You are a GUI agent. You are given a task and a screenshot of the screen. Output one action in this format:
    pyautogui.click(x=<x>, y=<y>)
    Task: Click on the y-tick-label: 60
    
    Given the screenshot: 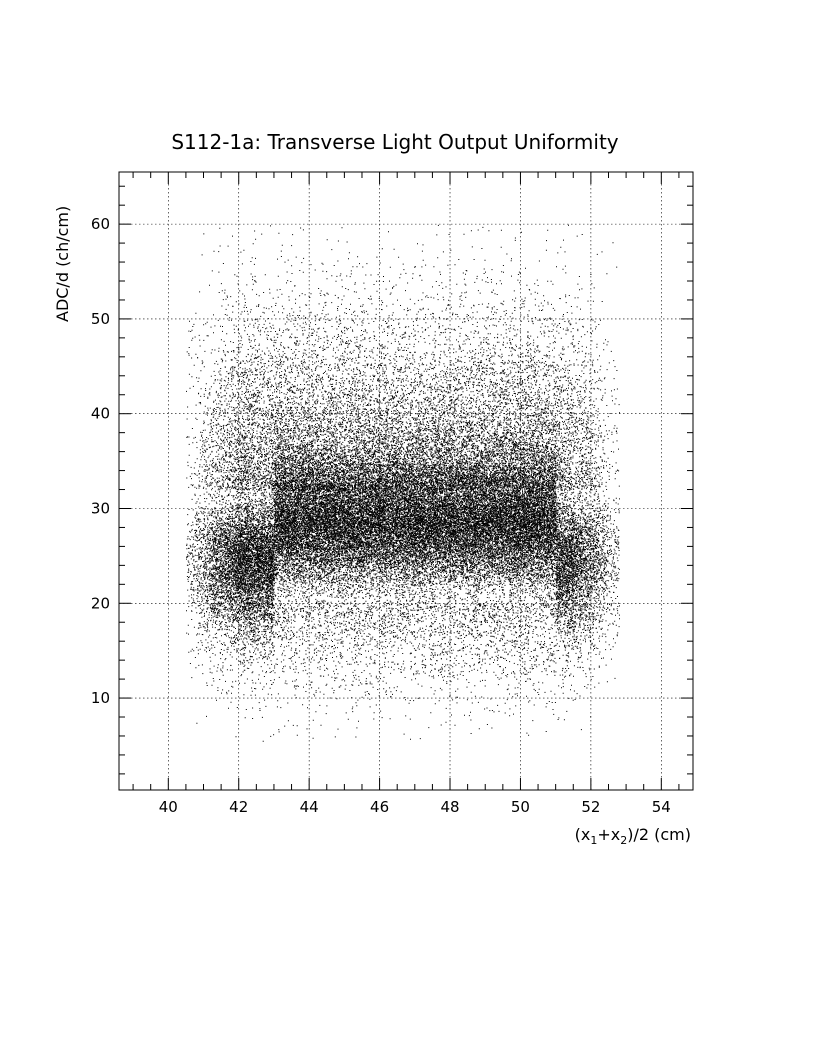 What is the action you would take?
    pyautogui.click(x=100, y=224)
    